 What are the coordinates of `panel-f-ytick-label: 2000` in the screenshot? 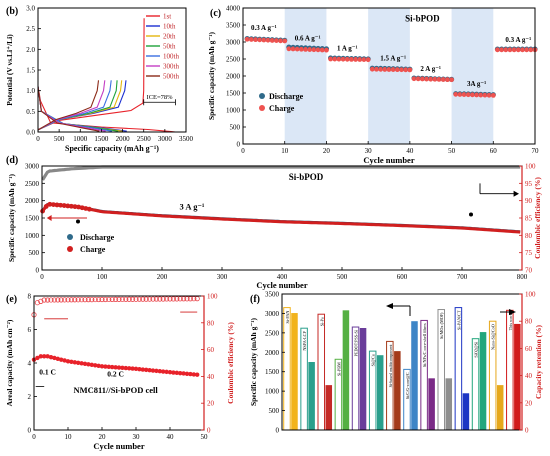 It's located at (272, 353).